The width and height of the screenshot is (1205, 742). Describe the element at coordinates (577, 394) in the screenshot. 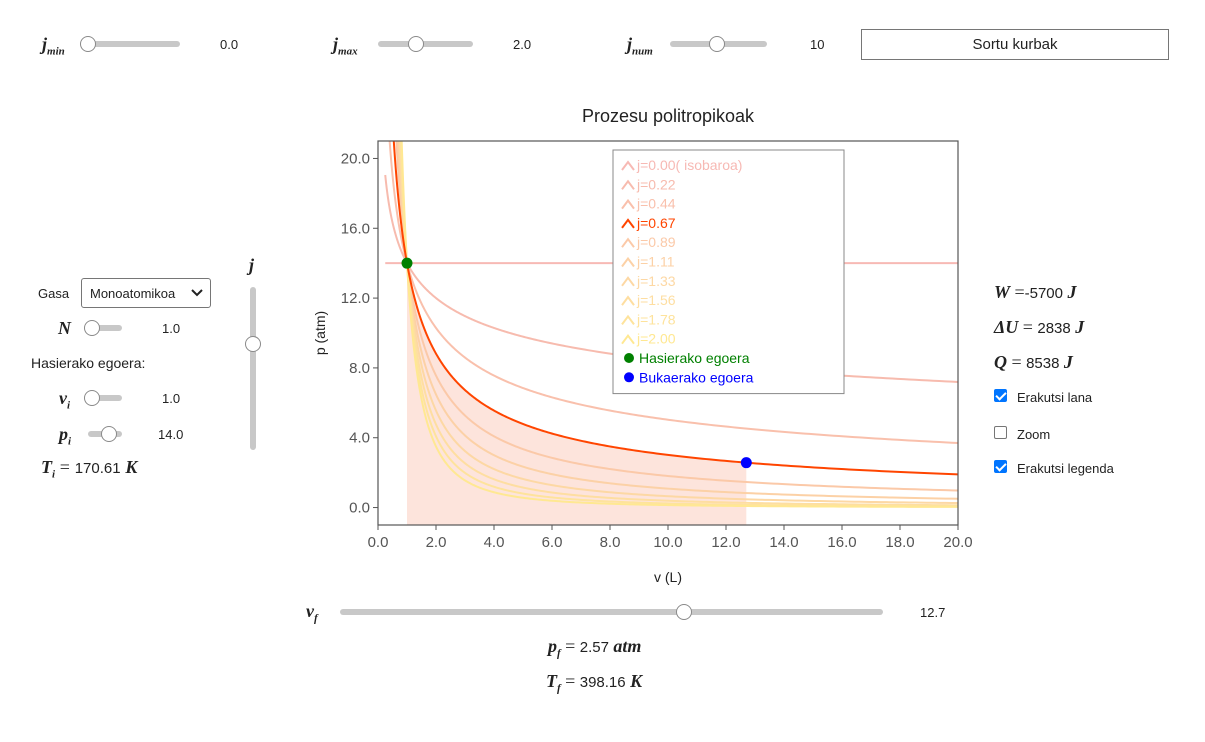

I see `work-area` at that location.